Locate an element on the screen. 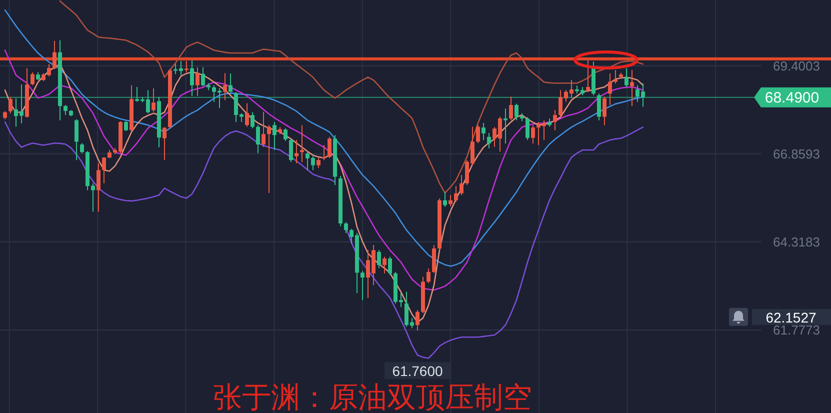 Image resolution: width=831 pixels, height=413 pixels. low-label: 61.7600 is located at coordinates (417, 371).